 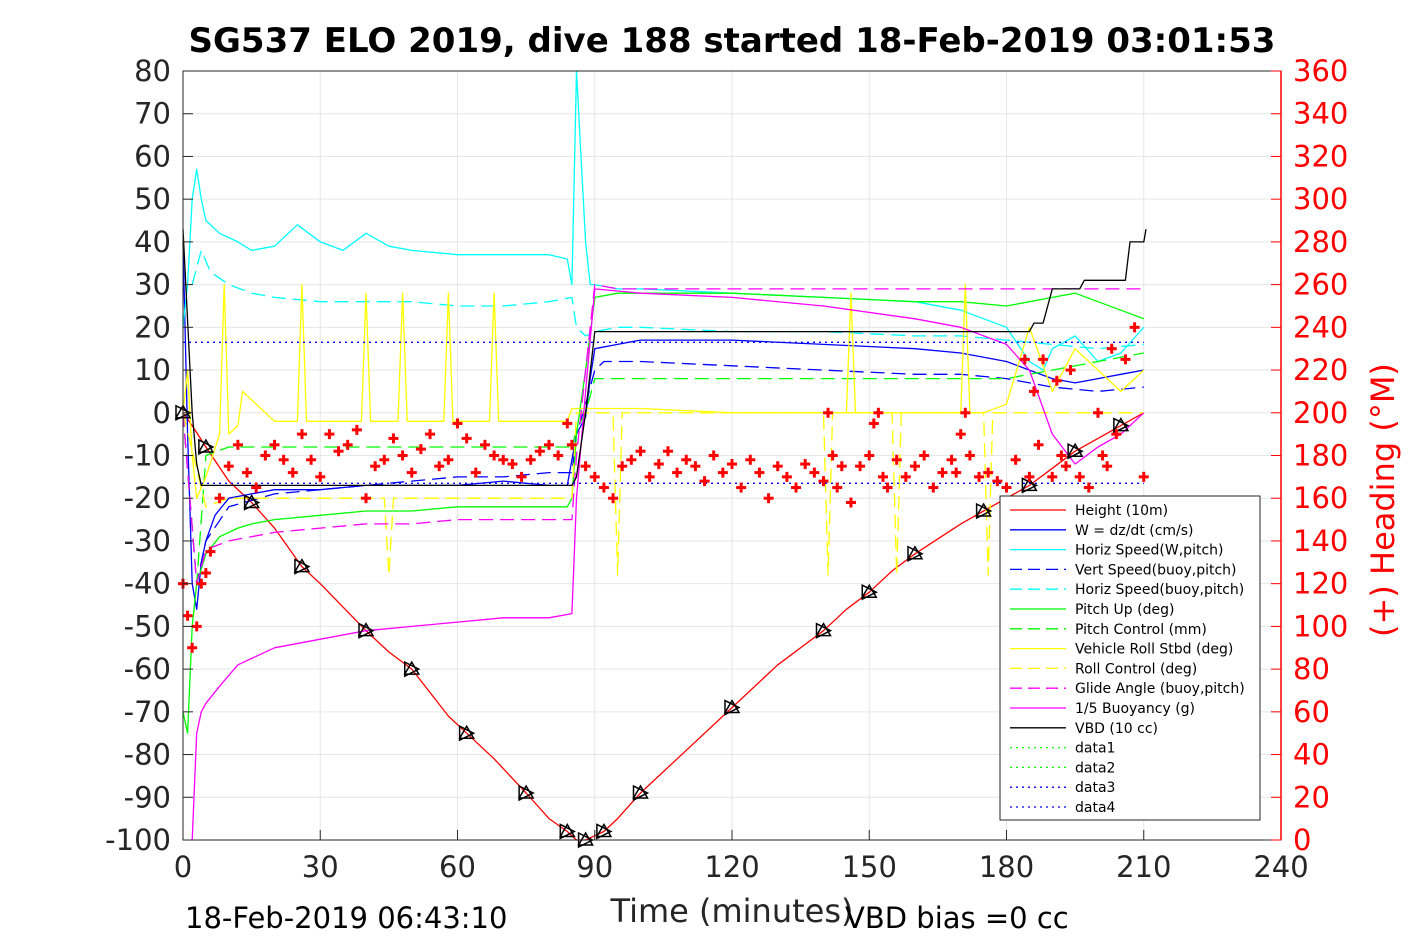 What do you see at coordinates (1159, 590) in the screenshot?
I see `legend-label: Horiz Speed(buoy,pitch)` at bounding box center [1159, 590].